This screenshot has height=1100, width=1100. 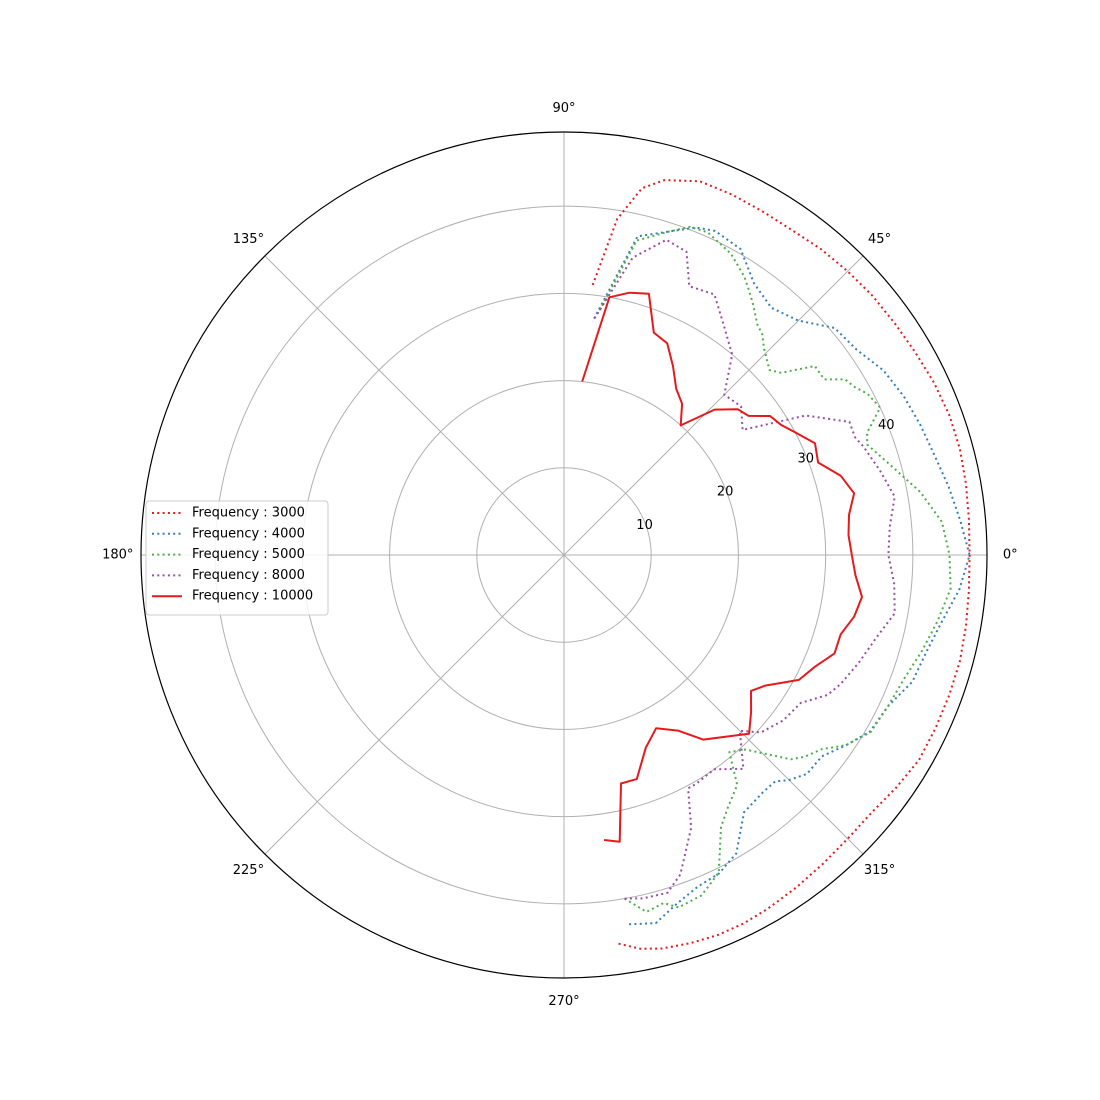 I want to click on legend-label: Frequency : 4000, so click(x=248, y=533).